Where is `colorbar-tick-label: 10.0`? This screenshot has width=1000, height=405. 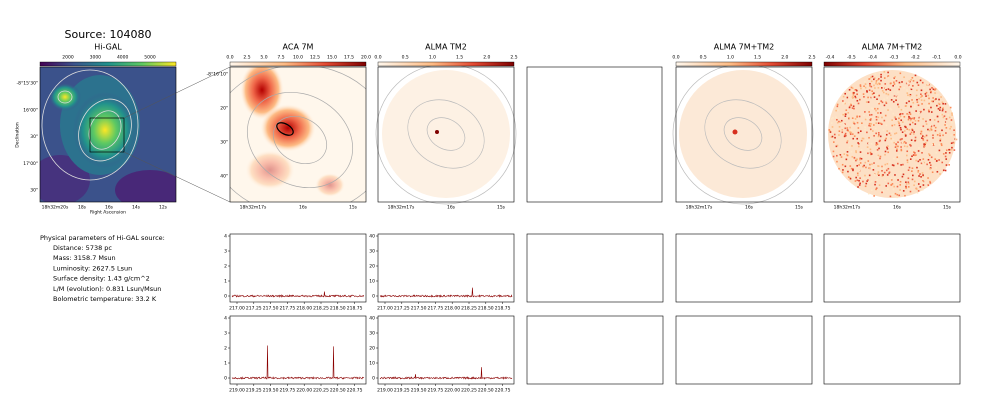 colorbar-tick-label: 10.0 is located at coordinates (298, 58).